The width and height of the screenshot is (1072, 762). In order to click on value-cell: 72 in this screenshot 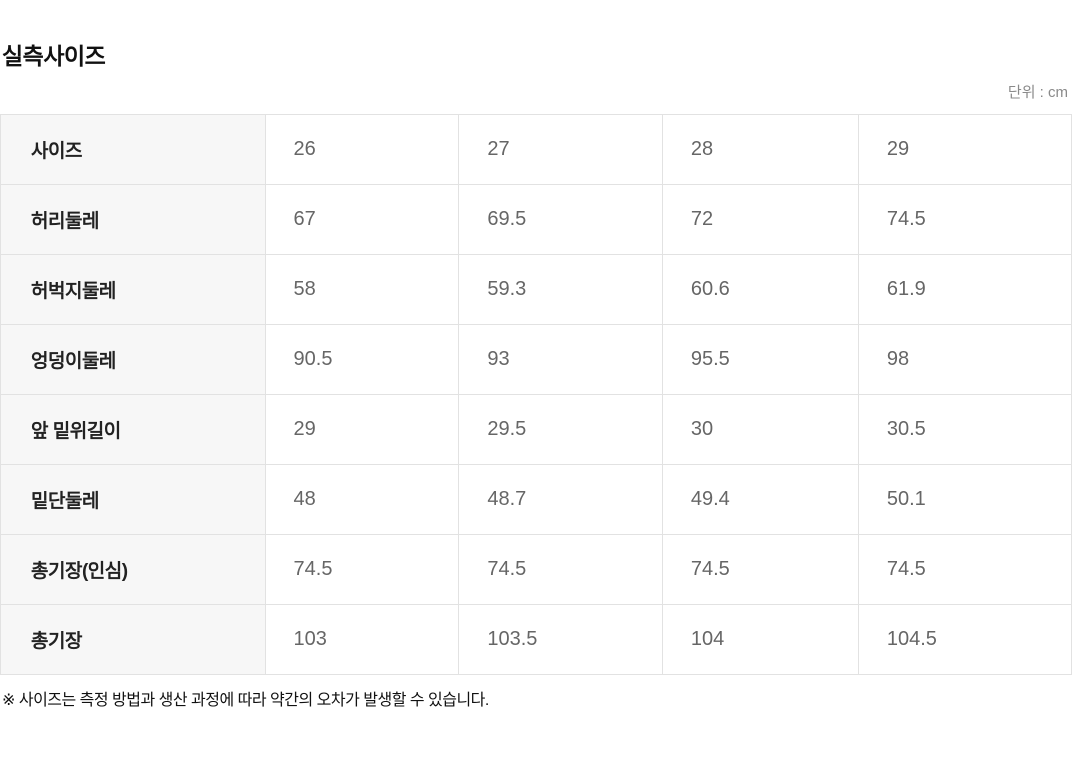, I will do `click(760, 219)`.